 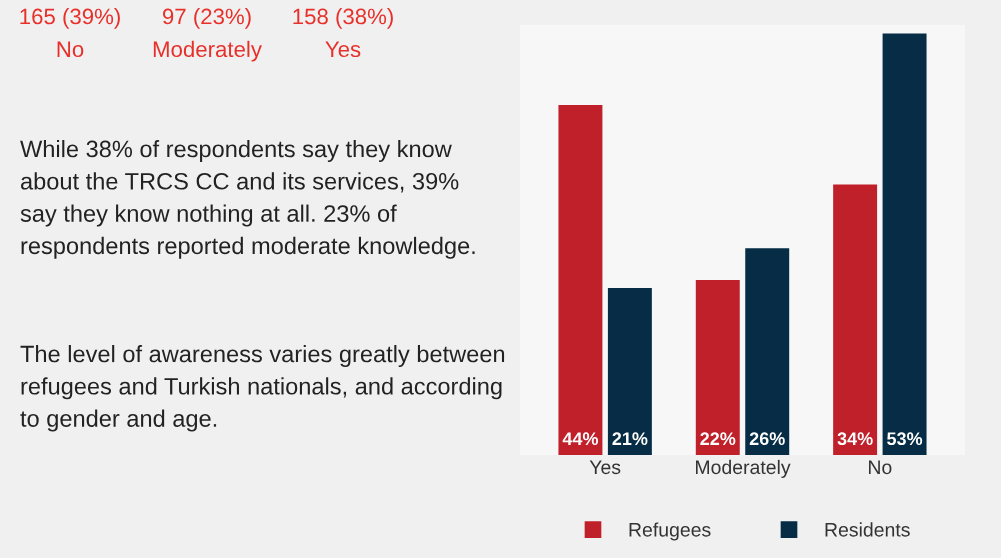 What do you see at coordinates (743, 468) in the screenshot?
I see `x-tick-label: Moderately` at bounding box center [743, 468].